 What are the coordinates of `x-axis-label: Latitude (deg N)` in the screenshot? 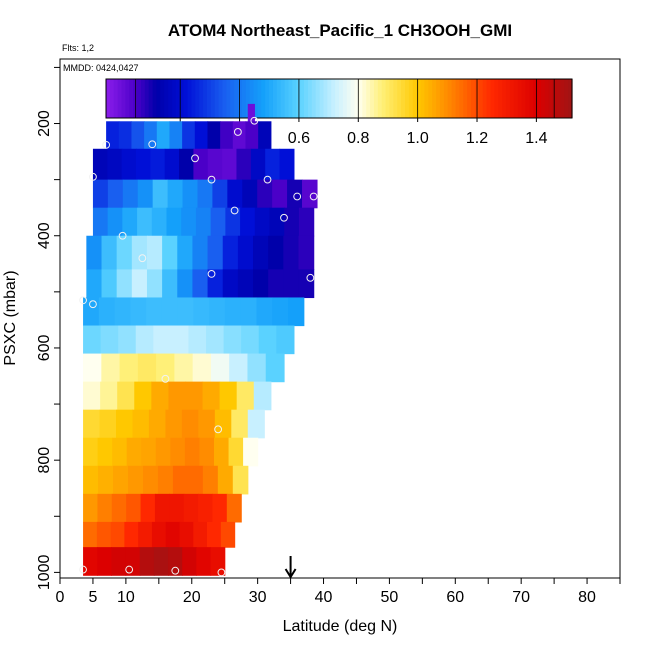 It's located at (340, 626).